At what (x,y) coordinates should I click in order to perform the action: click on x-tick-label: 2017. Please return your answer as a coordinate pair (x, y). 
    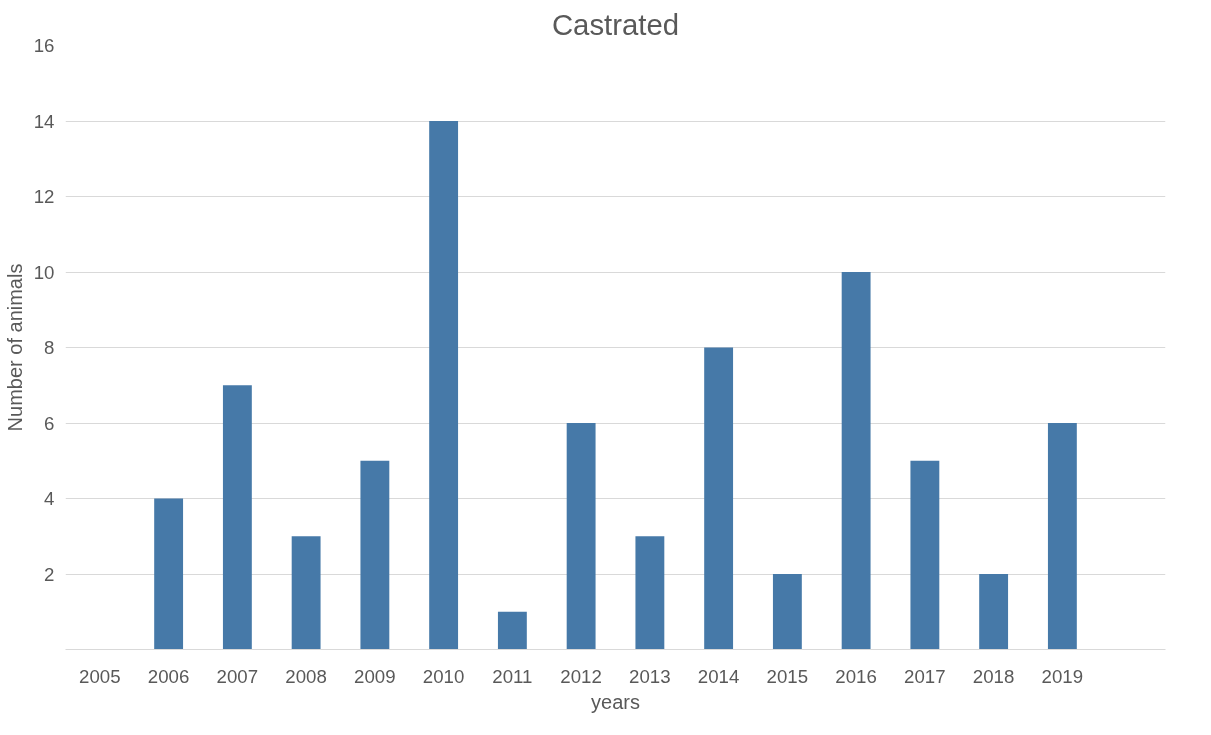
    Looking at the image, I should click on (925, 676).